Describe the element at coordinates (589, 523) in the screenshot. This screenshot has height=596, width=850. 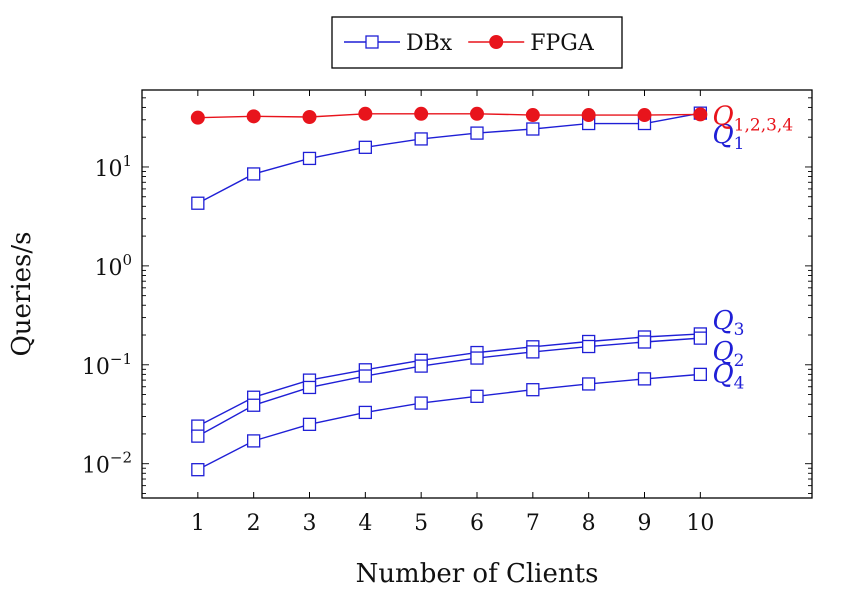
I see `x-tick-label: 8` at that location.